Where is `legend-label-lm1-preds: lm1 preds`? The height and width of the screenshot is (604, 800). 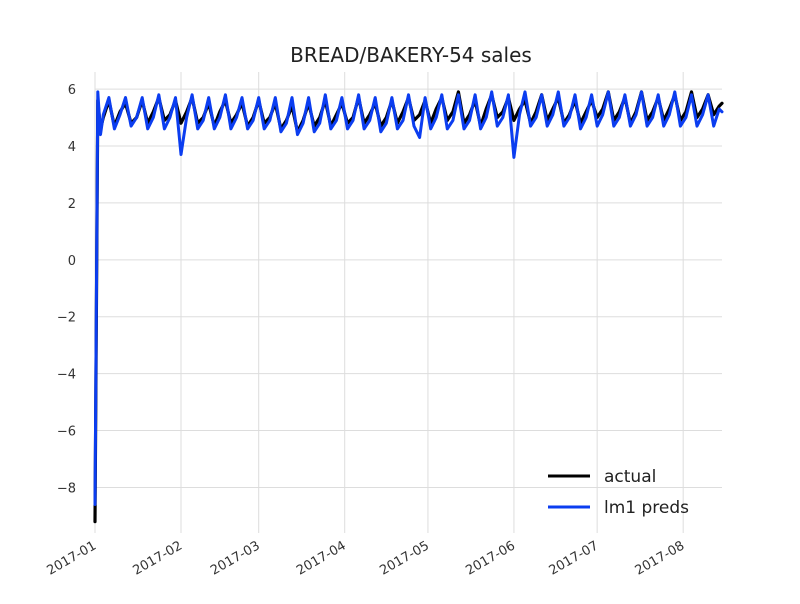 legend-label-lm1-preds: lm1 preds is located at coordinates (646, 508).